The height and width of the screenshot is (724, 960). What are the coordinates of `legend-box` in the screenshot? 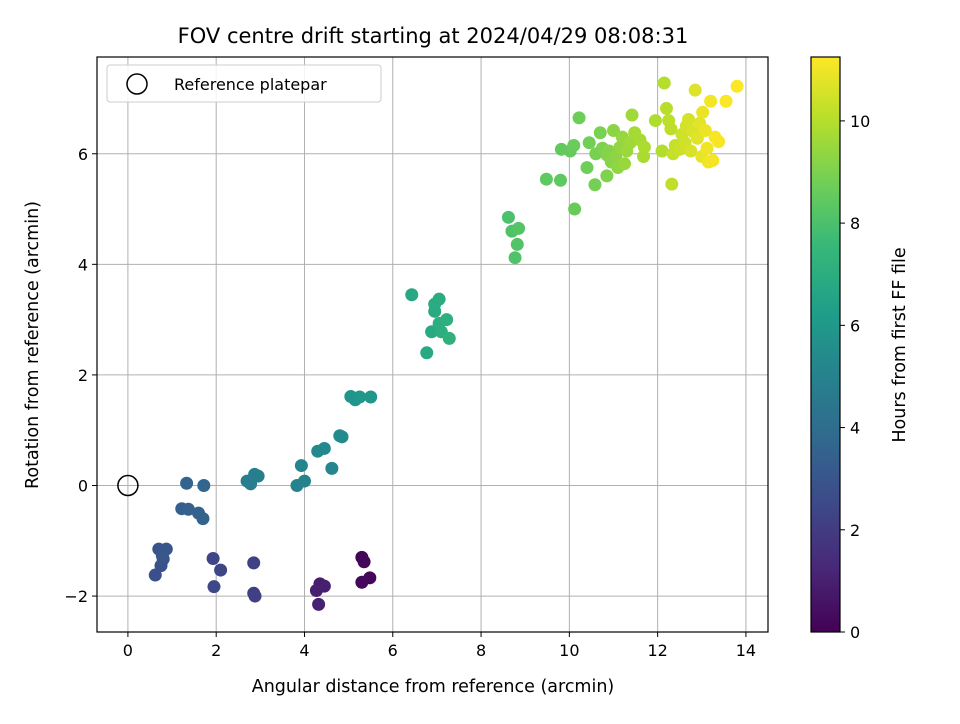 It's located at (244, 83).